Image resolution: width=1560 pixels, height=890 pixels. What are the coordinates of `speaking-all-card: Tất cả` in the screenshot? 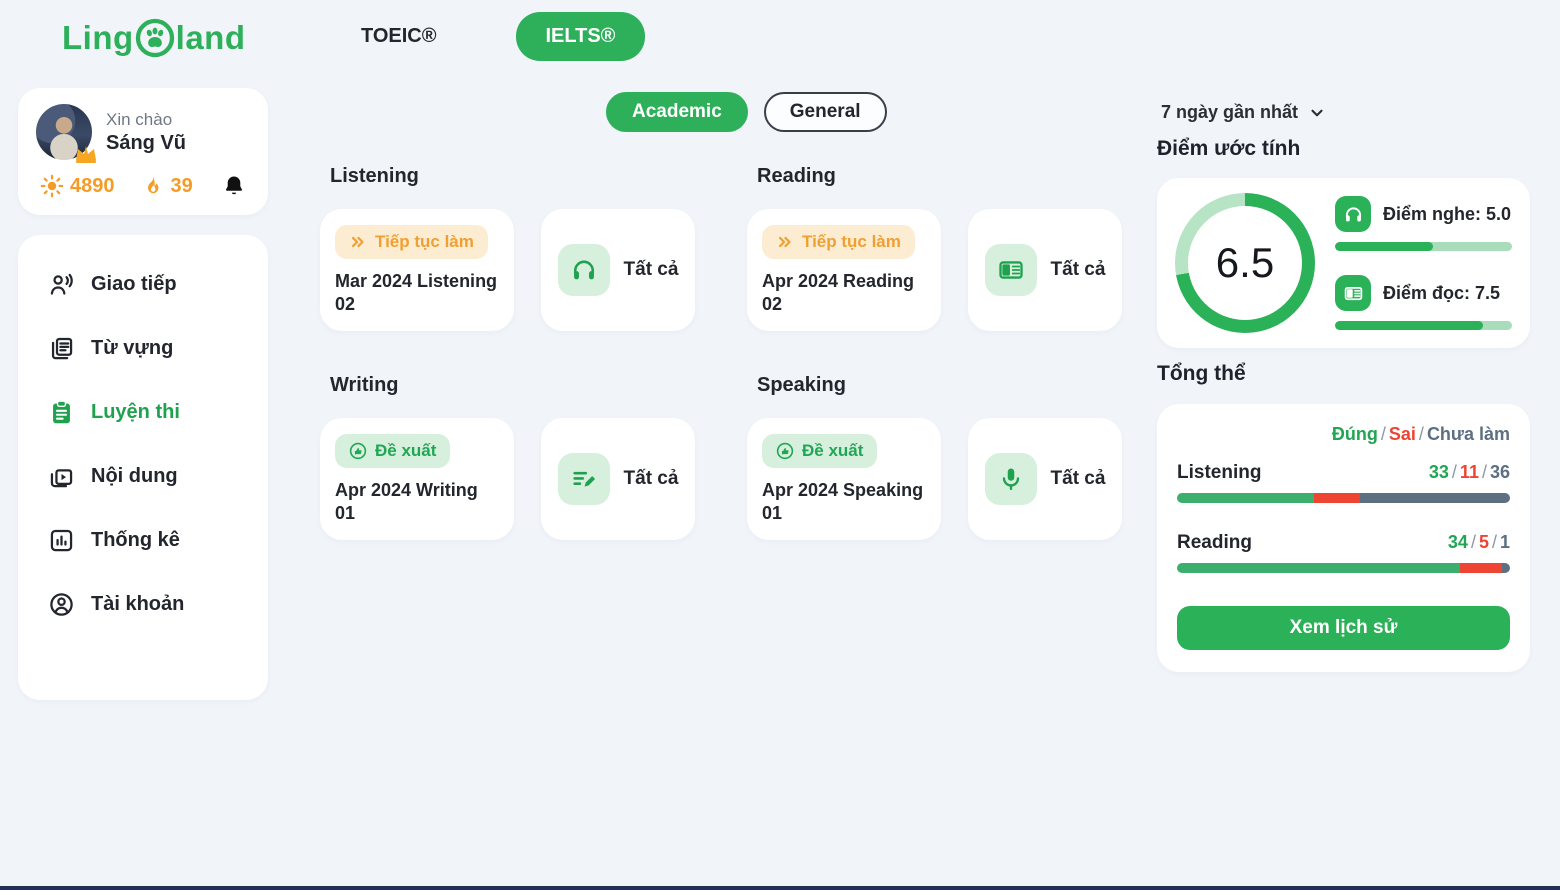 It's located at (1045, 479).